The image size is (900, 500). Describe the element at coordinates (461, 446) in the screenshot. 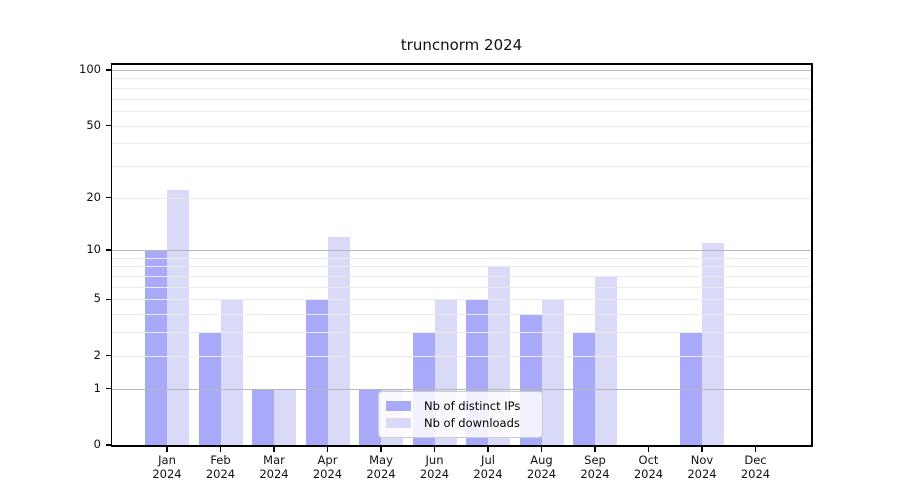

I see `bottom-axis-spine` at that location.